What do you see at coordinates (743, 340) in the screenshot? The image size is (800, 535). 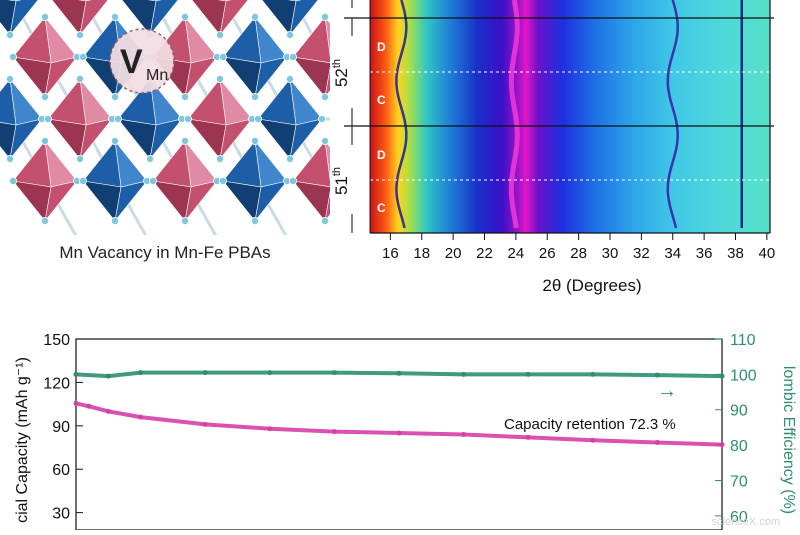 I see `efficiency-y-tick-label: 110` at bounding box center [743, 340].